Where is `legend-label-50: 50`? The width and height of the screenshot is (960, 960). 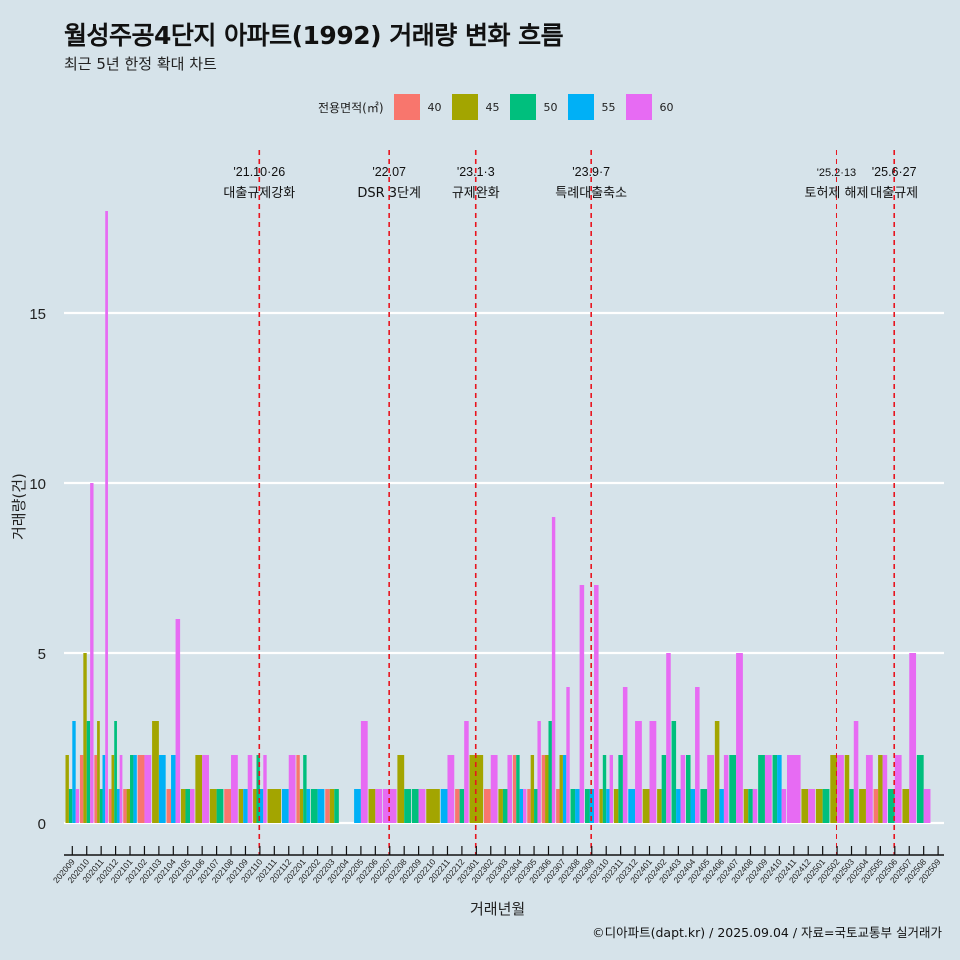 legend-label-50: 50 is located at coordinates (550, 107).